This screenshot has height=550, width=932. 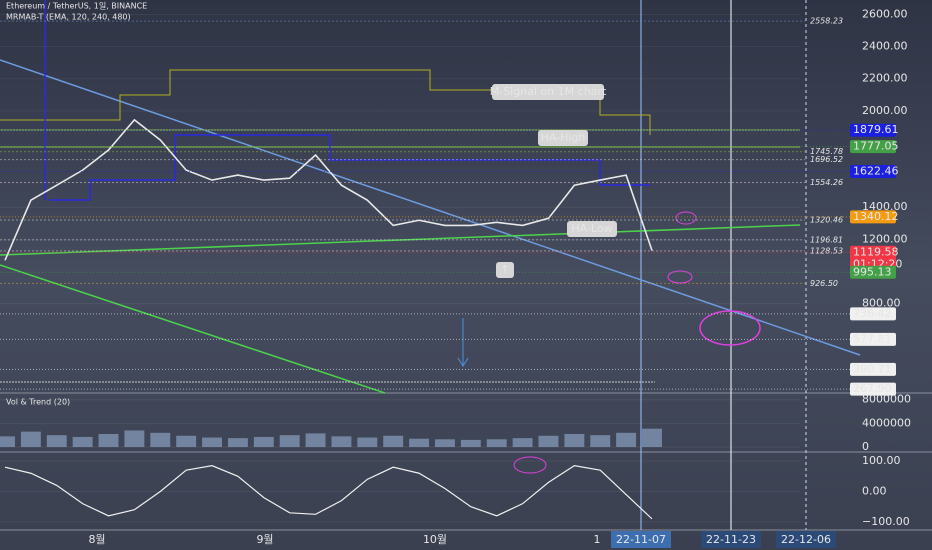 What do you see at coordinates (826, 220) in the screenshot?
I see `level-label: 1320.46` at bounding box center [826, 220].